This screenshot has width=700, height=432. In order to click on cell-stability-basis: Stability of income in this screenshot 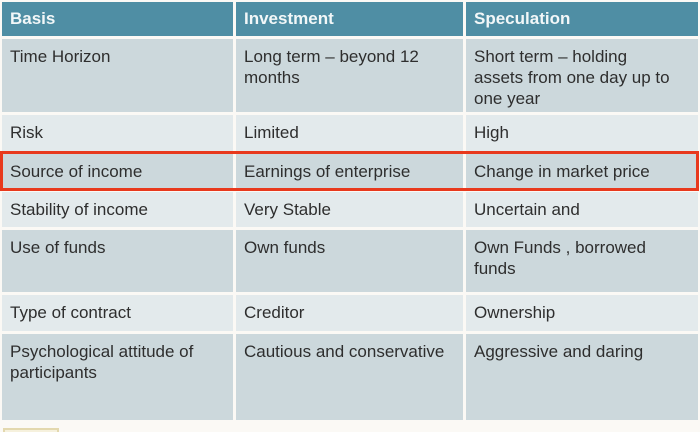, I will do `click(117, 209)`.